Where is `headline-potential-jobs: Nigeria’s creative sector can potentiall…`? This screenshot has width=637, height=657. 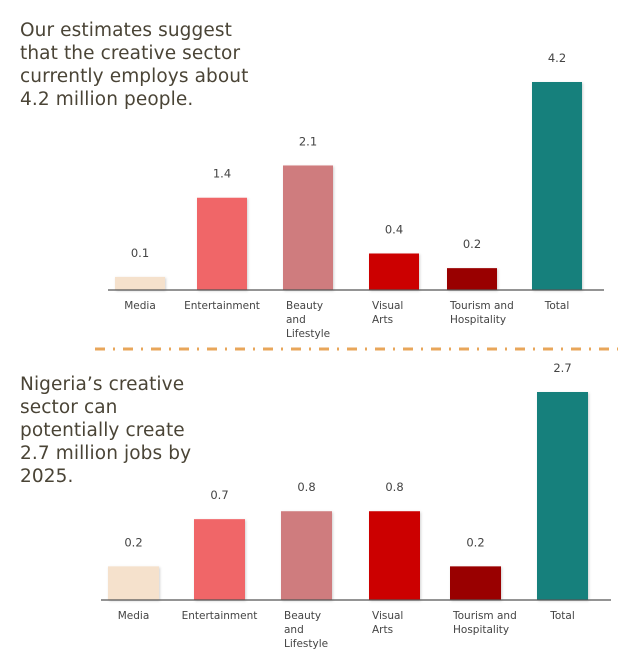
headline-potential-jobs: Nigeria’s creative sector can potentiall… is located at coordinates (106, 430).